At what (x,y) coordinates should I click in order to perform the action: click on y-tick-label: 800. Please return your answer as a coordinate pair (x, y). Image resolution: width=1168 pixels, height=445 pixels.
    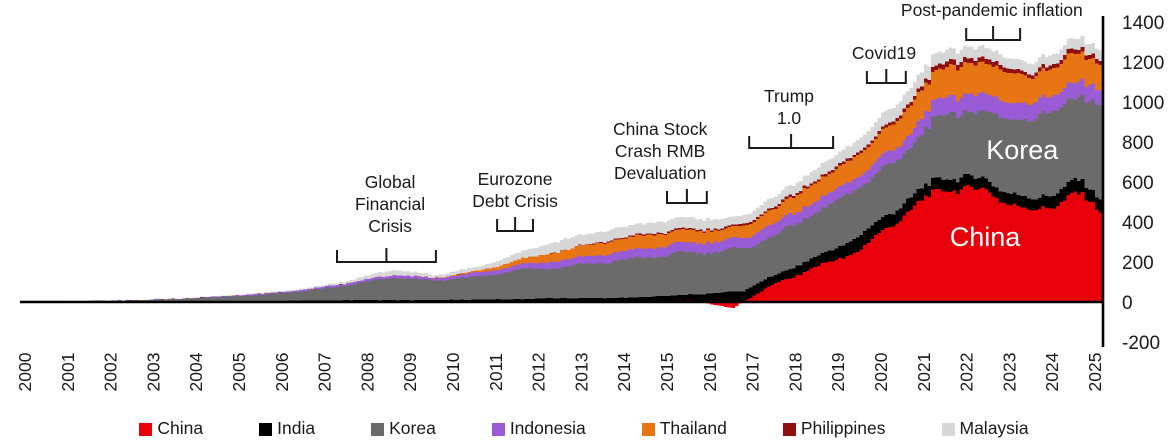
    Looking at the image, I should click on (1138, 143).